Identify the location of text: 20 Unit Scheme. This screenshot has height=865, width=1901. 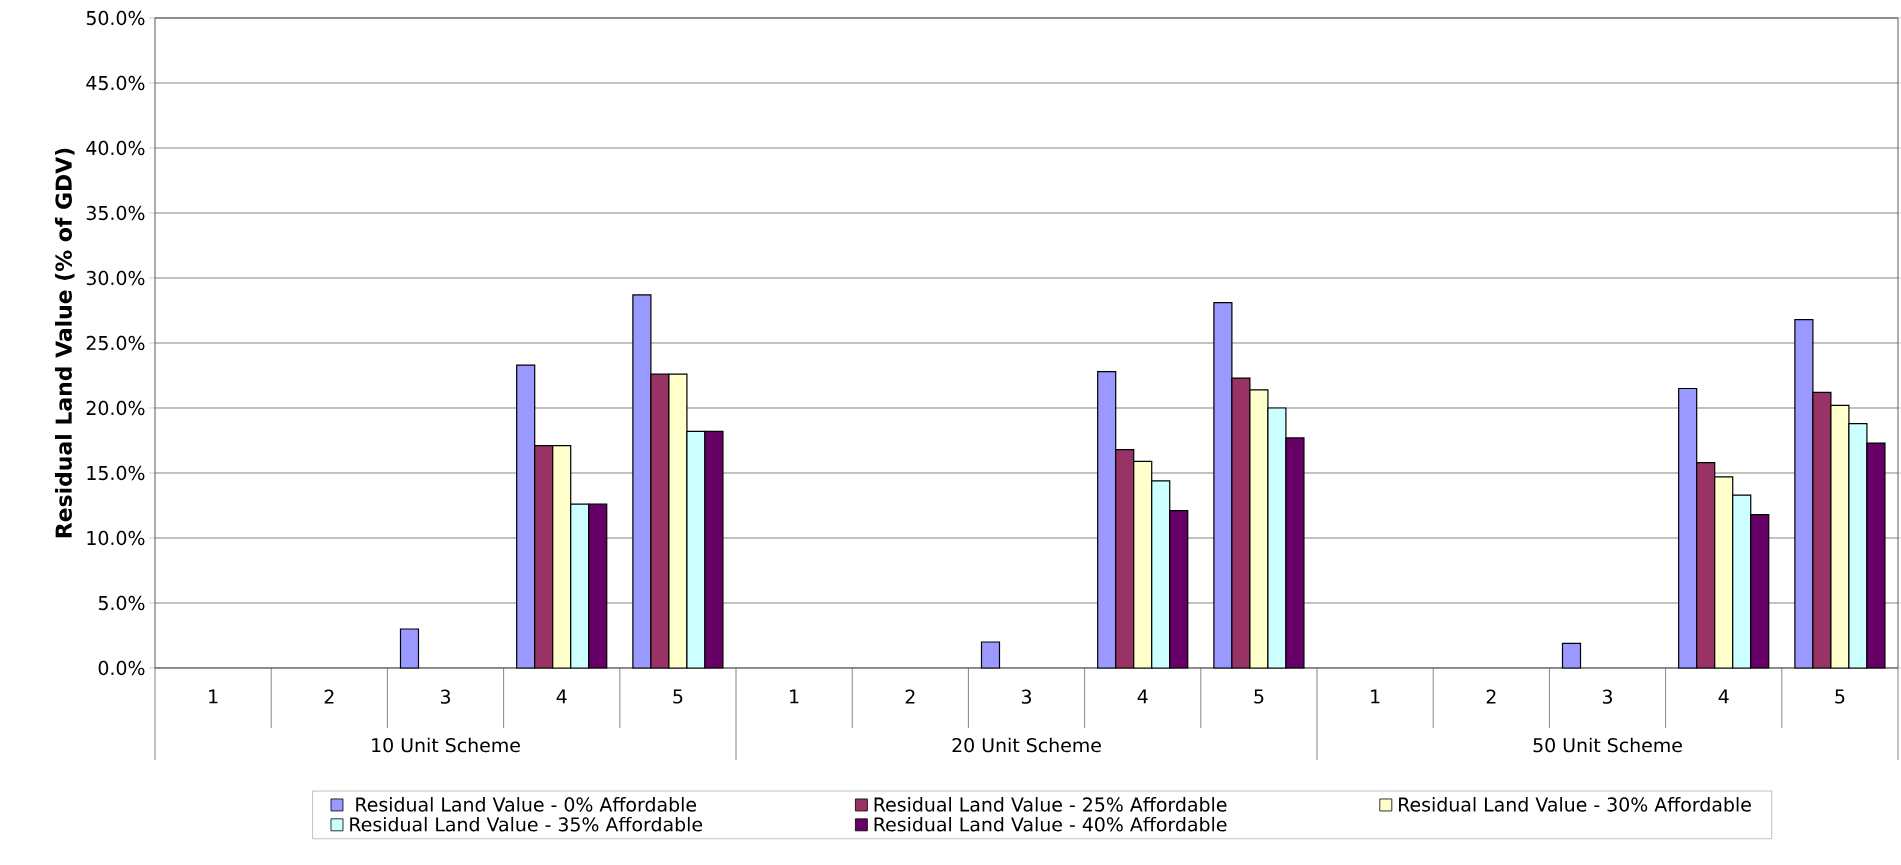
(1026, 745).